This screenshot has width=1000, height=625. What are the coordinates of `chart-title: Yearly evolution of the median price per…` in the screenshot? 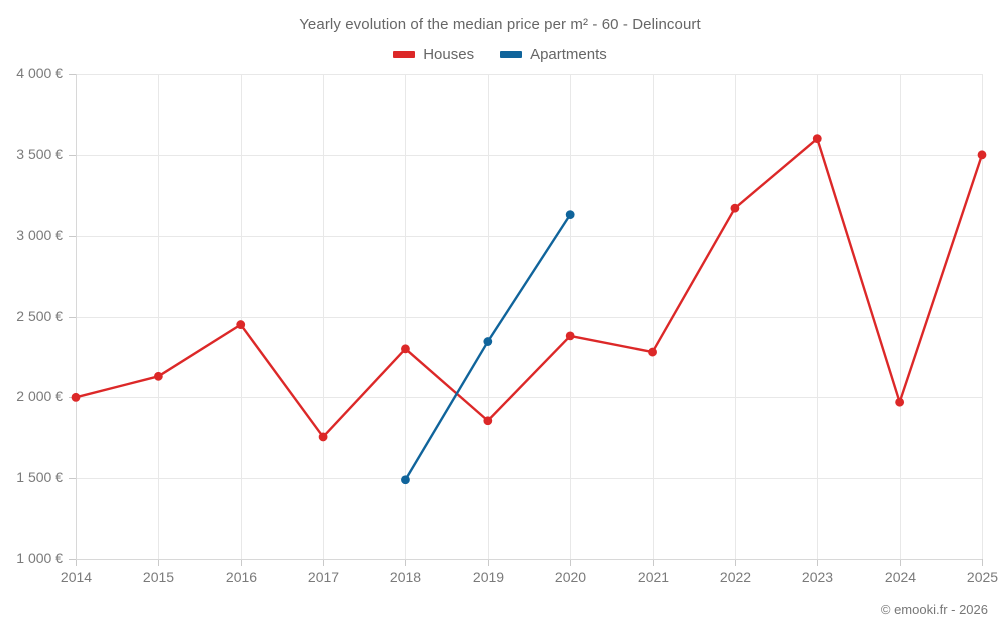 It's located at (500, 24).